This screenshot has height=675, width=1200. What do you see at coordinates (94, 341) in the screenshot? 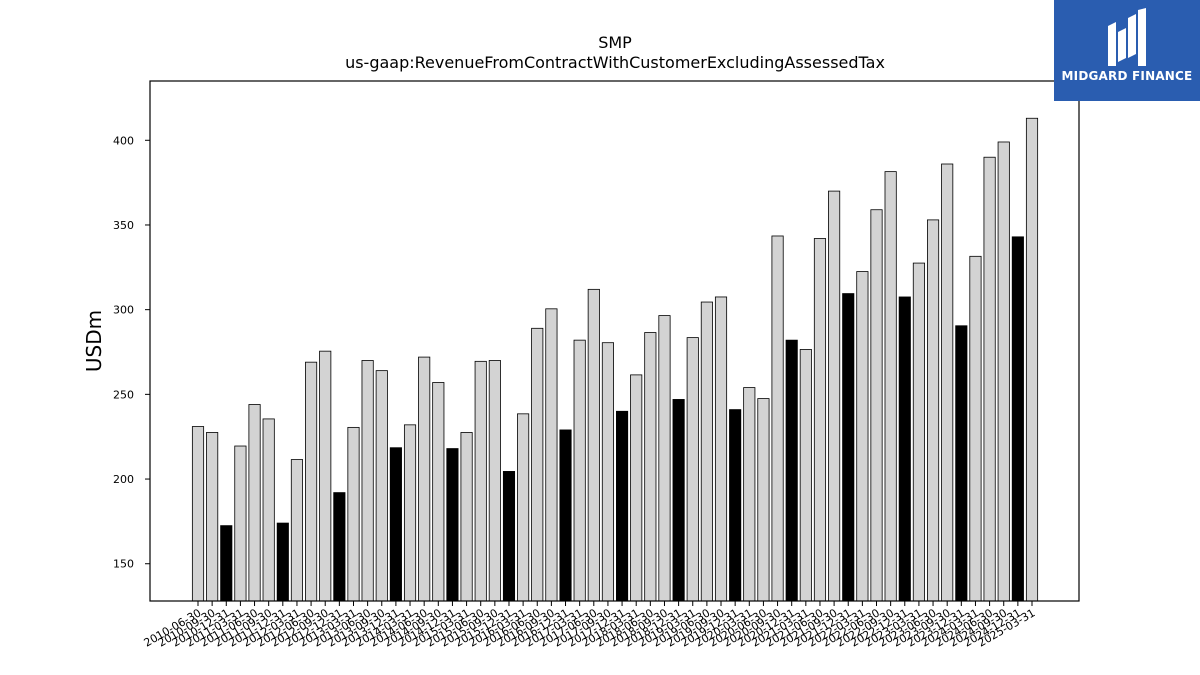
I see `y-axis-label: USDm` at bounding box center [94, 341].